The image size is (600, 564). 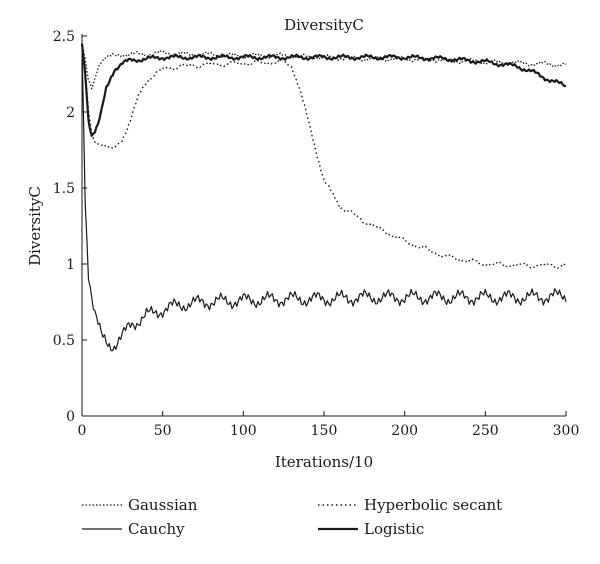 I want to click on x-tick-label: 50, so click(x=163, y=431).